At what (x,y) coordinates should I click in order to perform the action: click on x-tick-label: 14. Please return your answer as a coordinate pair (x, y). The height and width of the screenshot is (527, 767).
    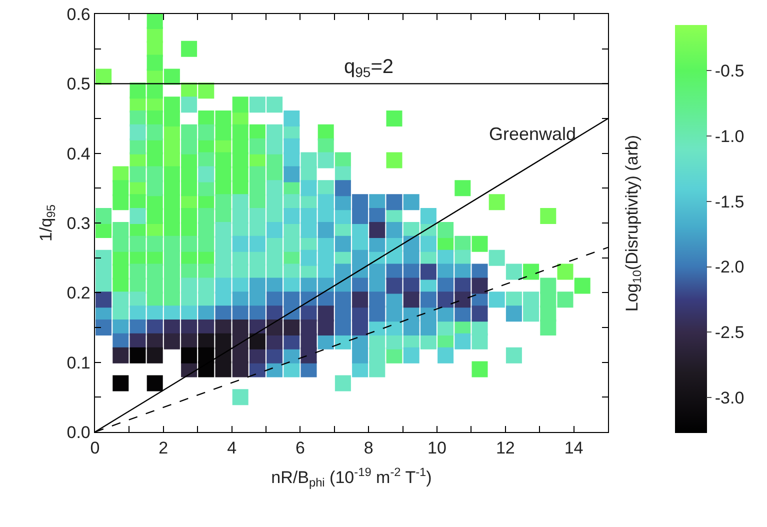
    Looking at the image, I should click on (574, 448).